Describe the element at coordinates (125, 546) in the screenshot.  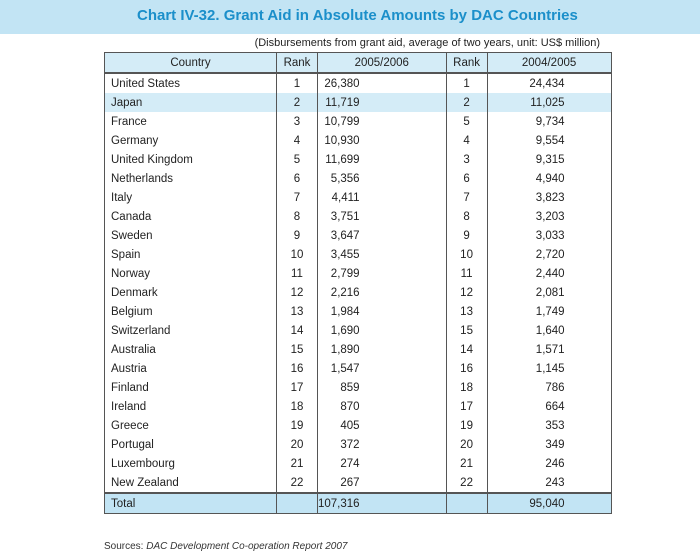
I see `source-label: Sources:` at that location.